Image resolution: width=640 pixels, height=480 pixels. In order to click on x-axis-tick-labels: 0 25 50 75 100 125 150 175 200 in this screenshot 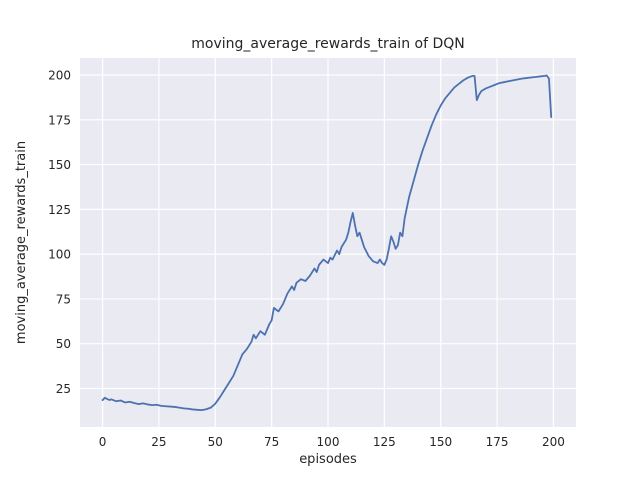, I will do `click(332, 442)`.